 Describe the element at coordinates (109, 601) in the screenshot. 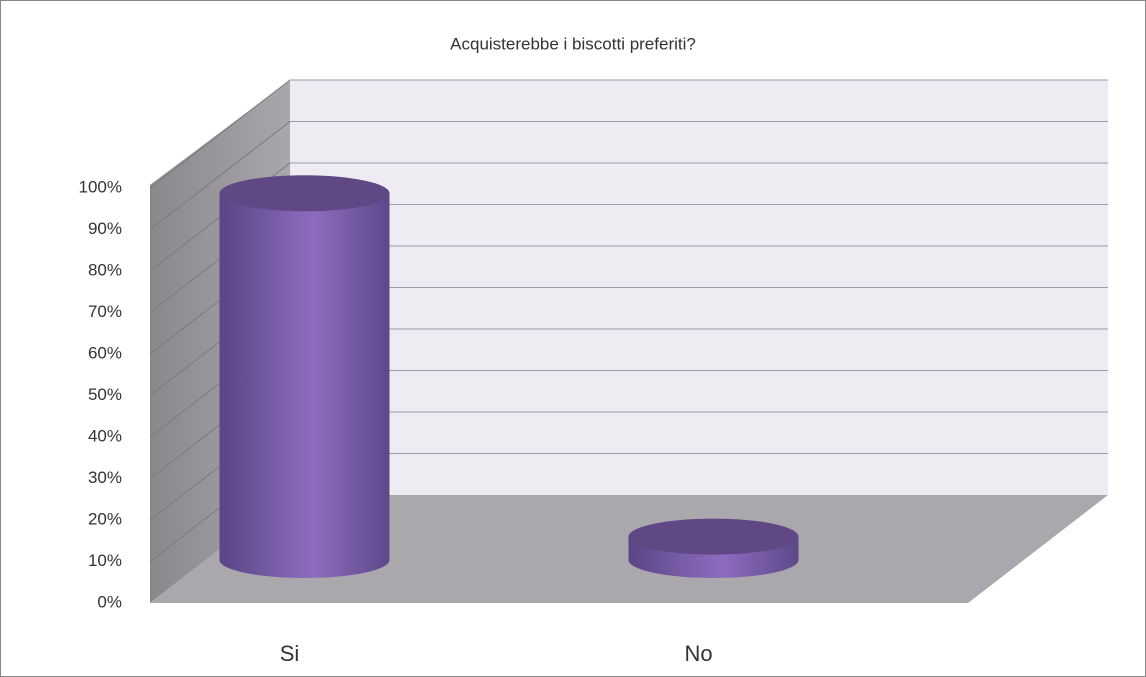

I see `y-tick-label: 0%` at that location.